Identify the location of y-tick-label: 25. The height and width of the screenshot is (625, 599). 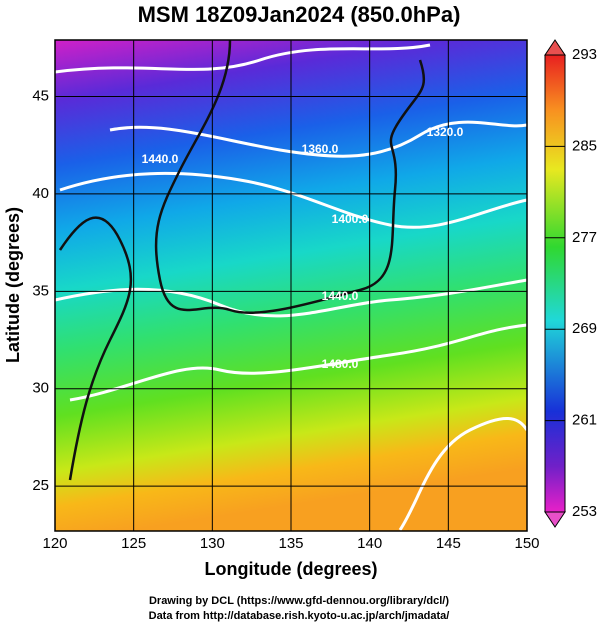
(40, 485).